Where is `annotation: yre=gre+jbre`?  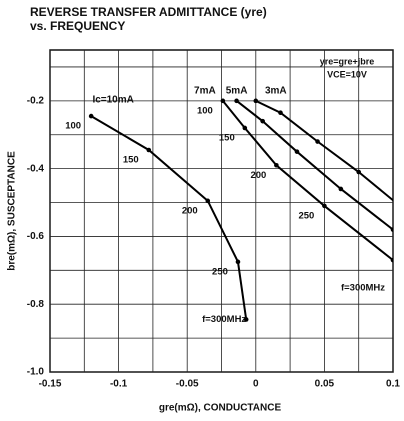 annotation: yre=gre+jbre is located at coordinates (347, 61).